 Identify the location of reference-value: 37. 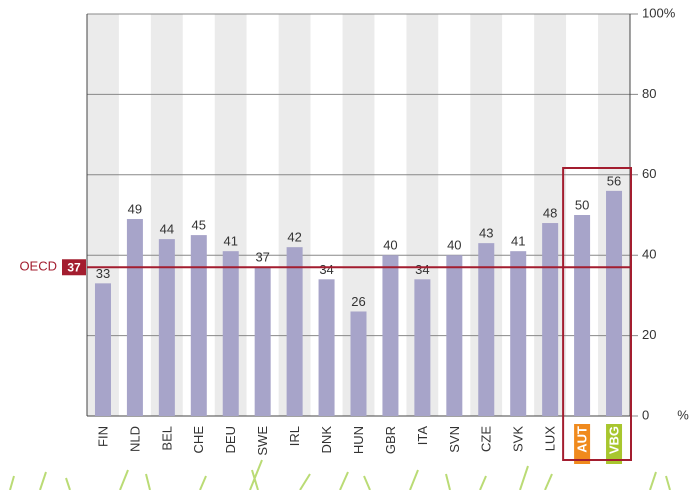
(74, 267).